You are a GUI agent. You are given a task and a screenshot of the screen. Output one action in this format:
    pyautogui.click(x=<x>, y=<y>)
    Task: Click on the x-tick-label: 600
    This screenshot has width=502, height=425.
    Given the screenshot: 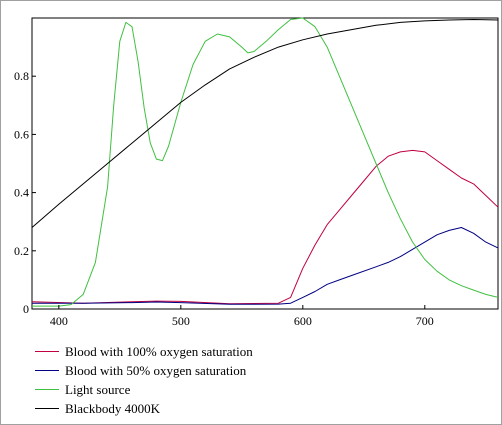 What is the action you would take?
    pyautogui.click(x=303, y=321)
    